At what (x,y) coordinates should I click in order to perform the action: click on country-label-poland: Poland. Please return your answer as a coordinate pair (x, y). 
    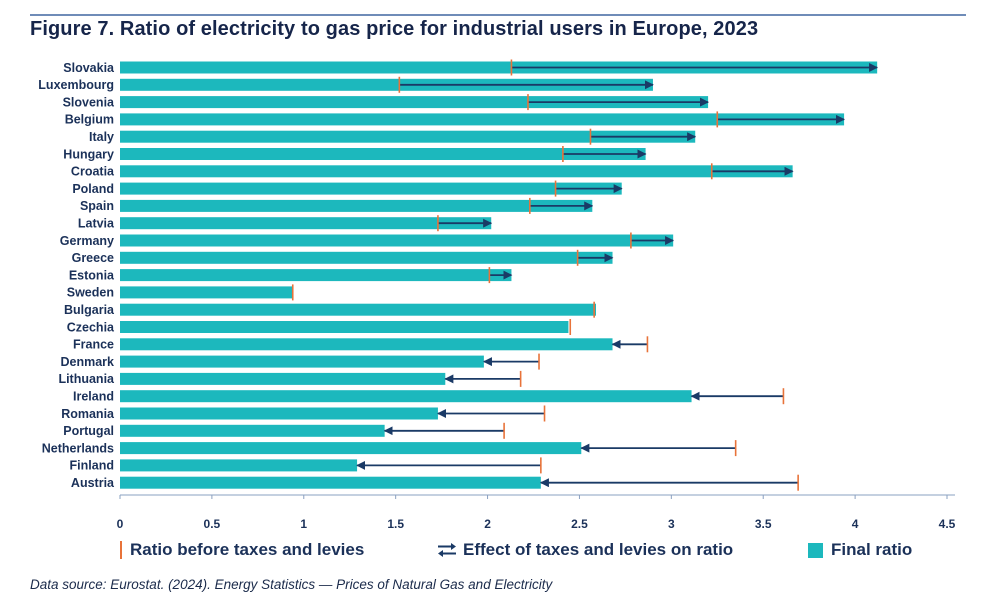
    Looking at the image, I should click on (93, 189).